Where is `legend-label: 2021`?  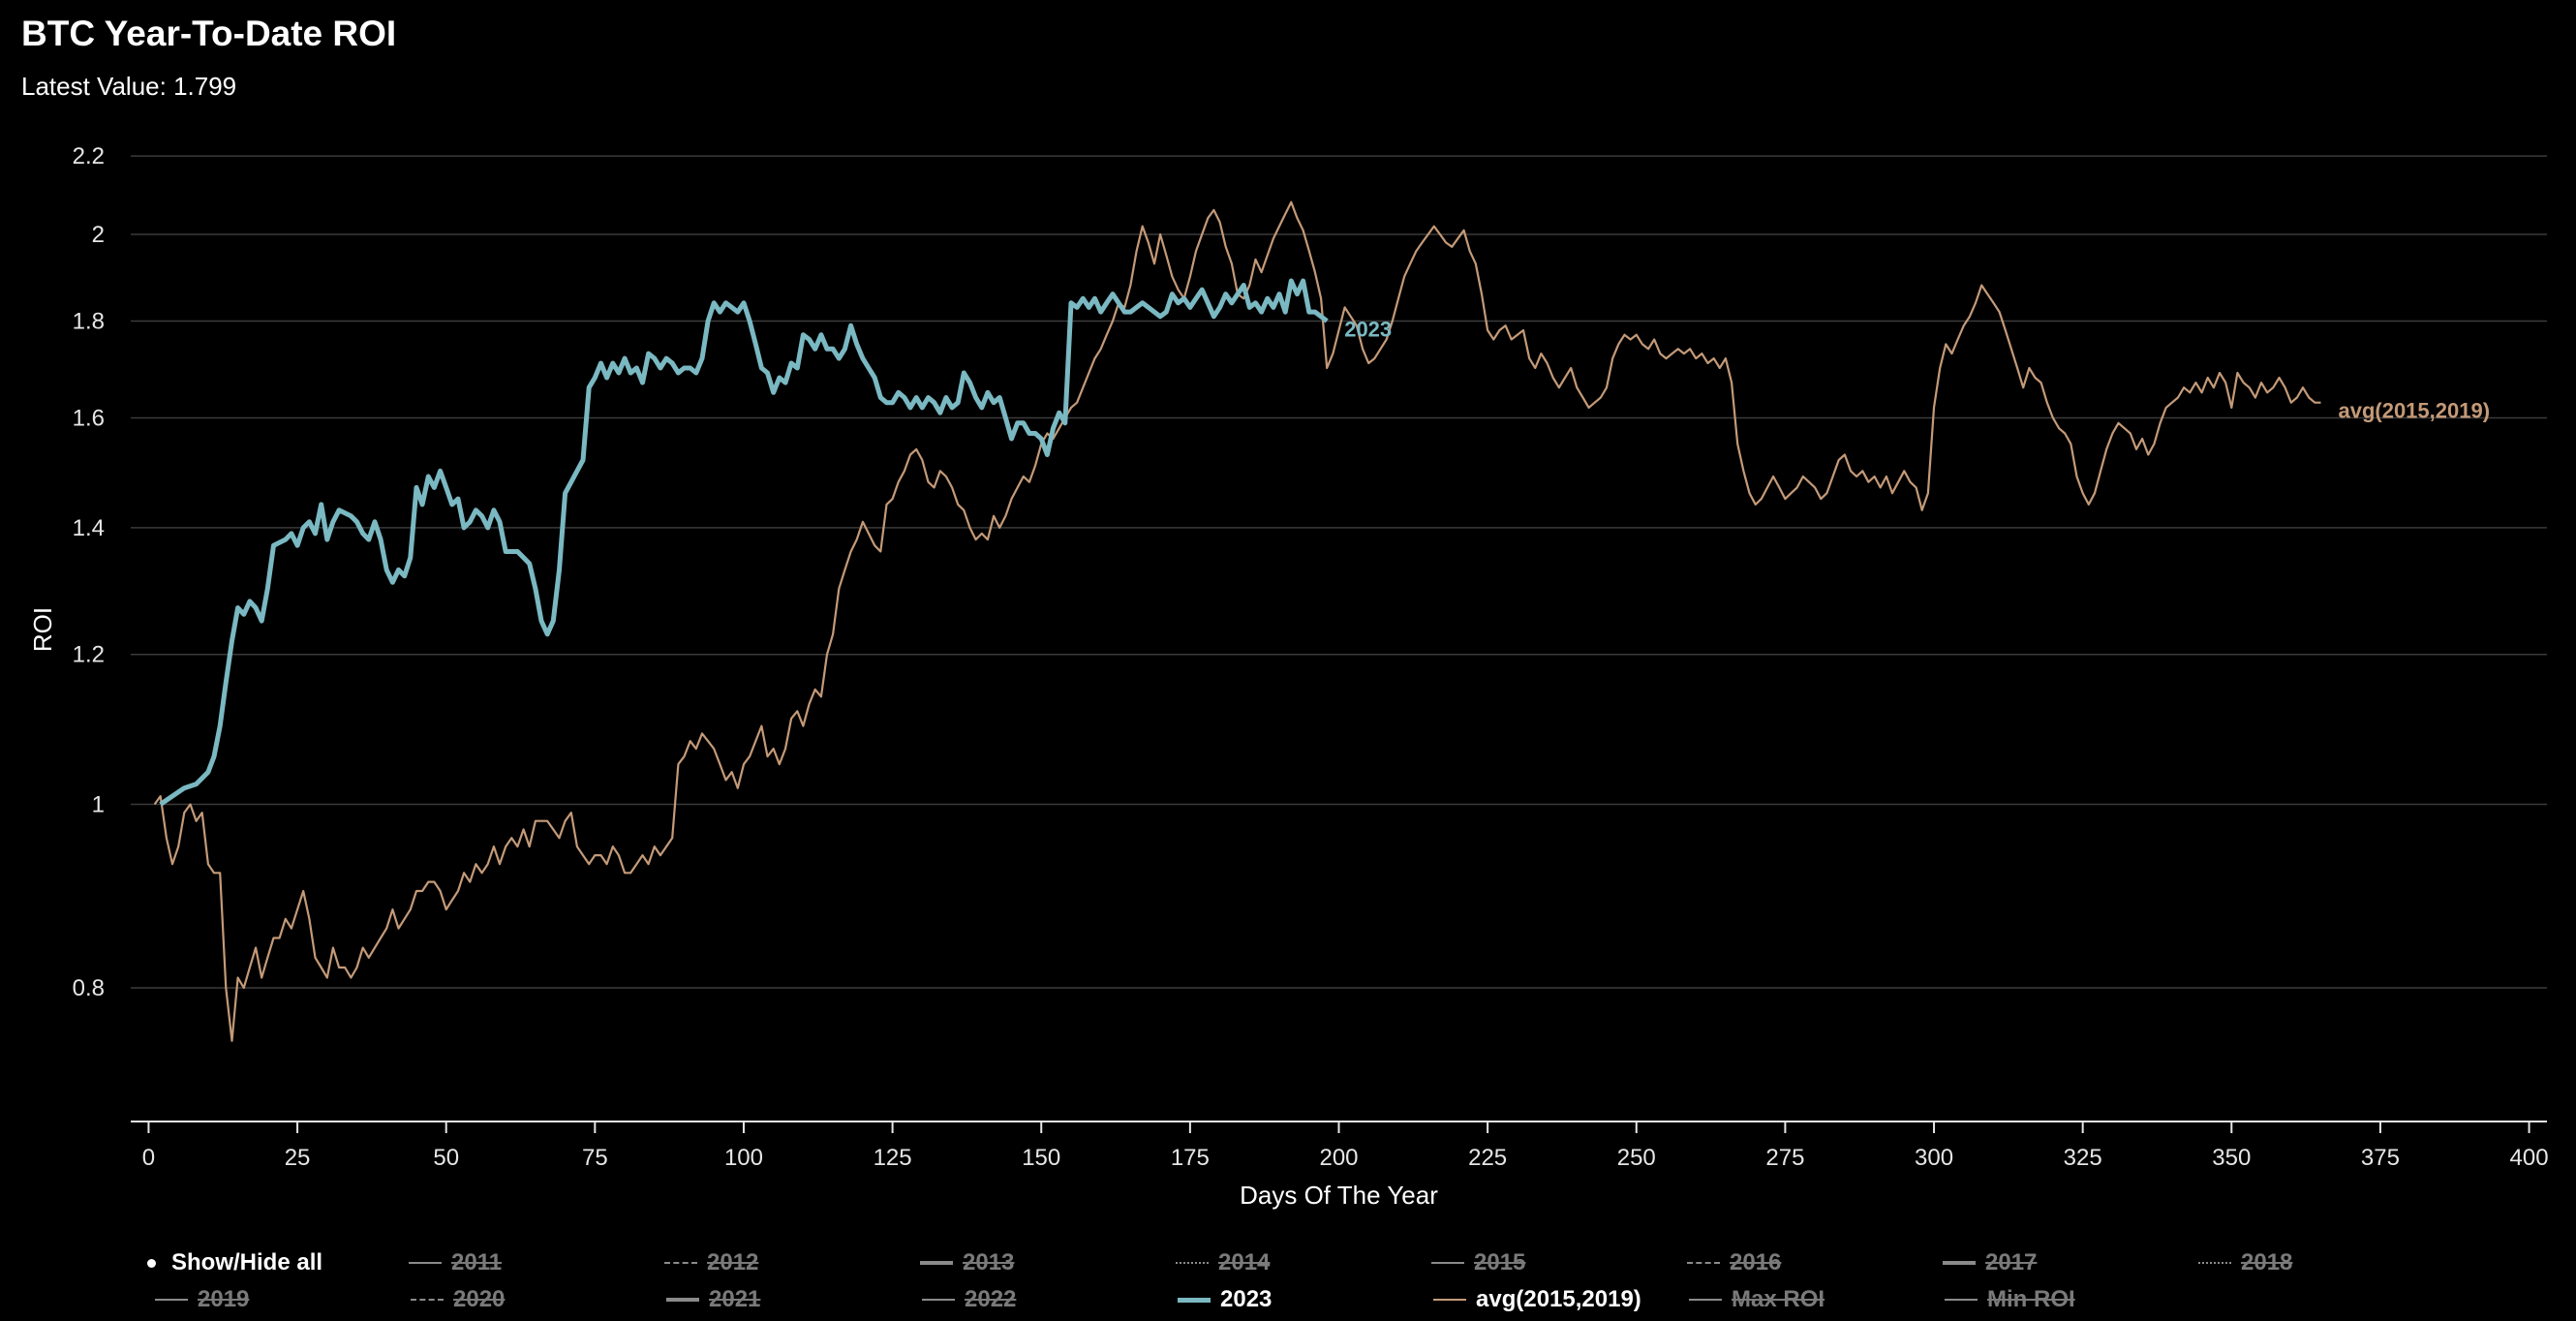 legend-label: 2021 is located at coordinates (735, 1299).